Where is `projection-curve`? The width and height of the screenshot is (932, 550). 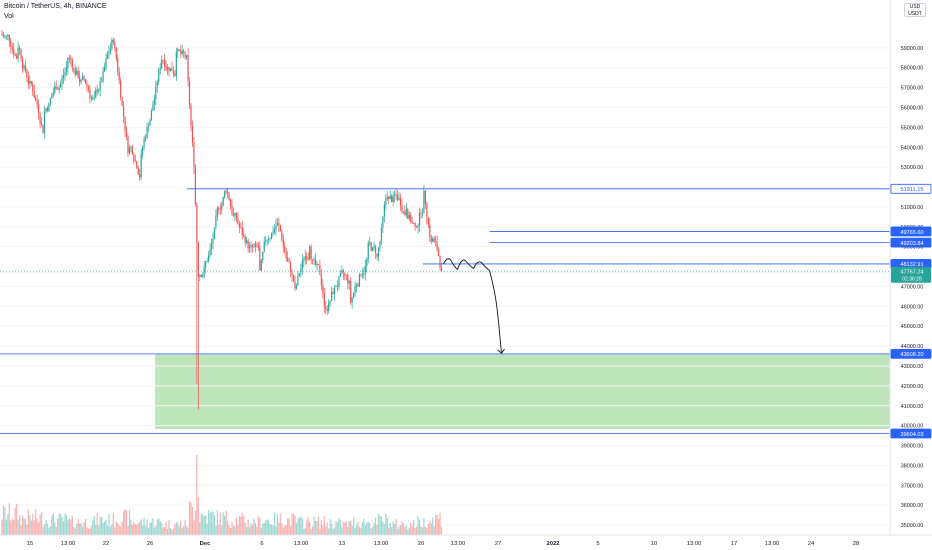
projection-curve is located at coordinates (472, 306).